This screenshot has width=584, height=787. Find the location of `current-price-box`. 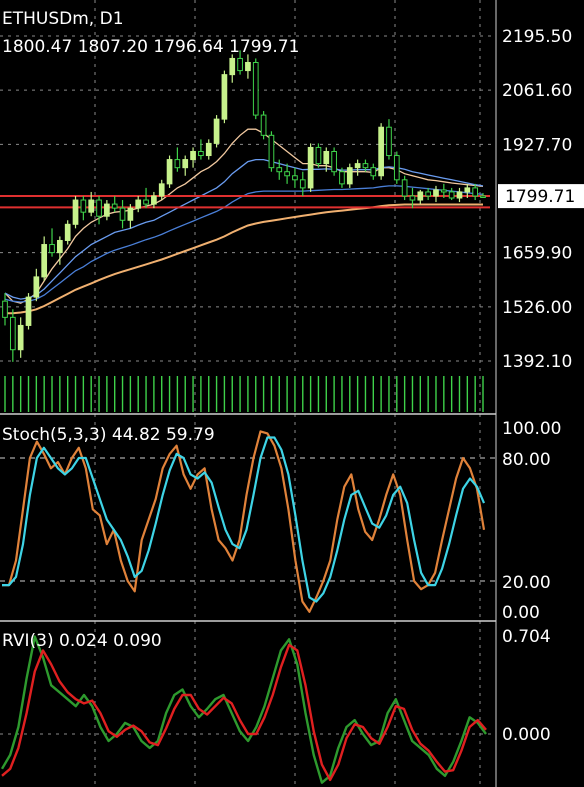

current-price-box is located at coordinates (541, 196).